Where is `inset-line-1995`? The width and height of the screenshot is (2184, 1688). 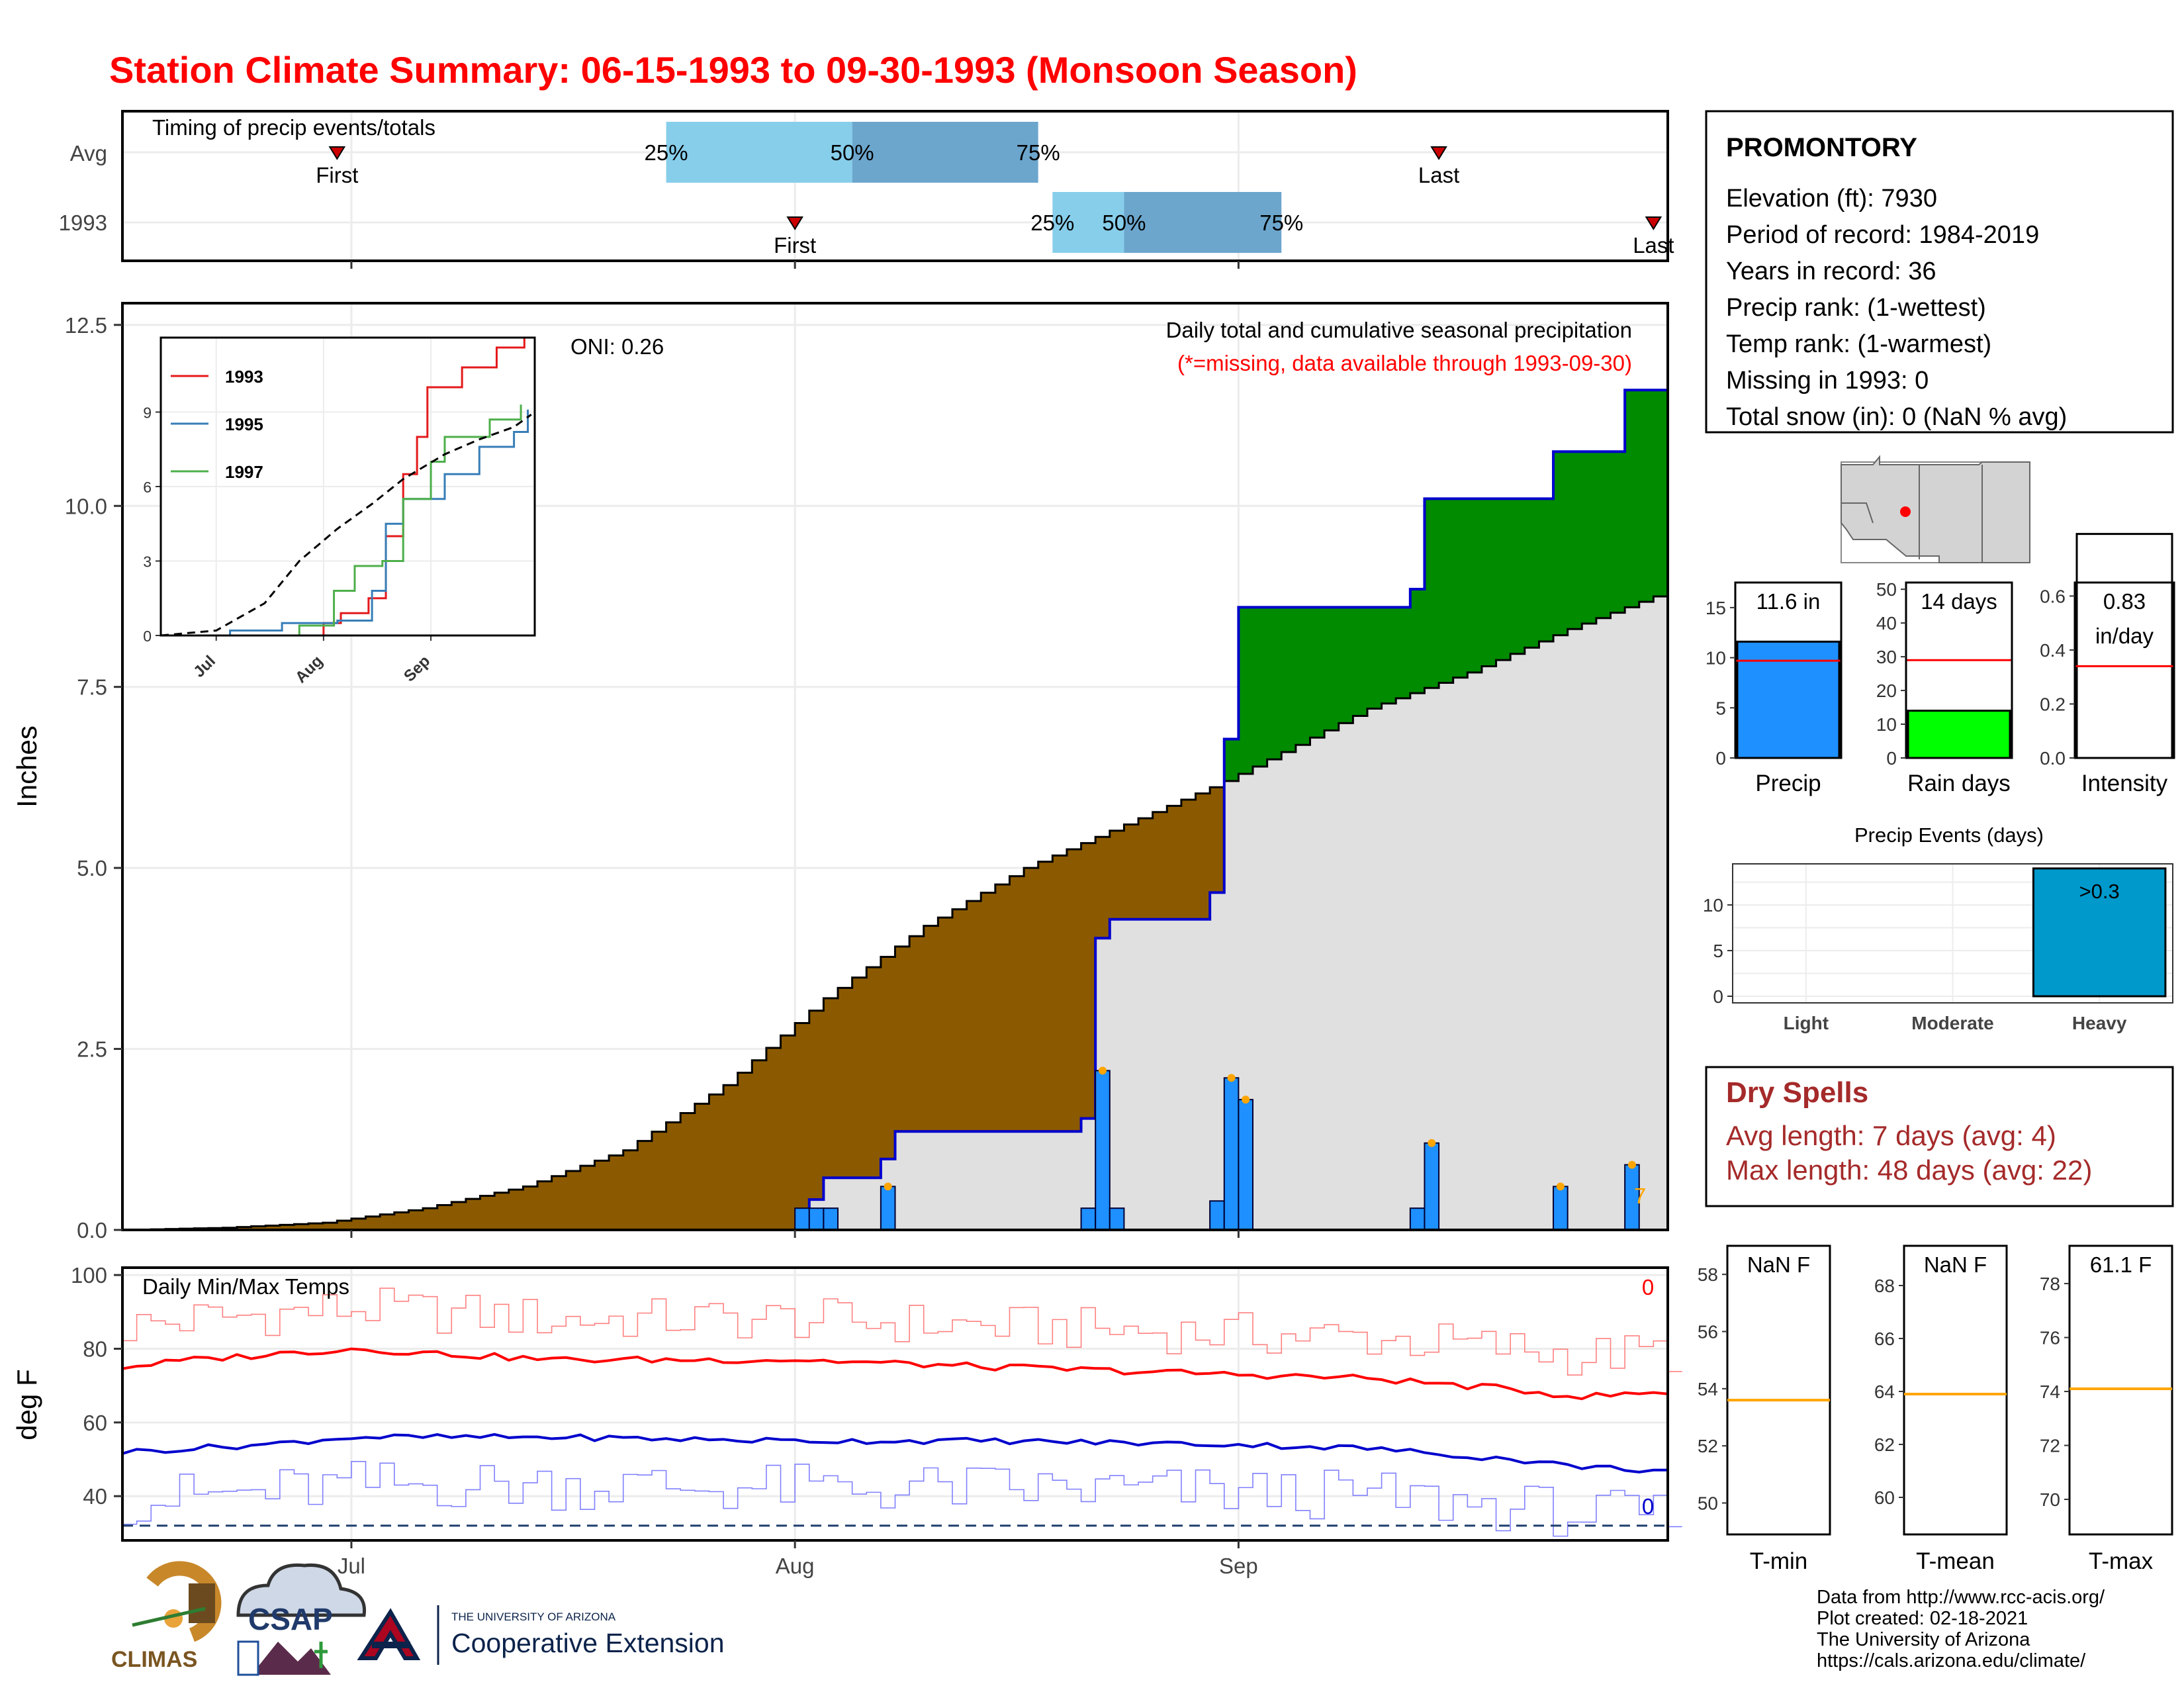
inset-line-1995 is located at coordinates (345, 523).